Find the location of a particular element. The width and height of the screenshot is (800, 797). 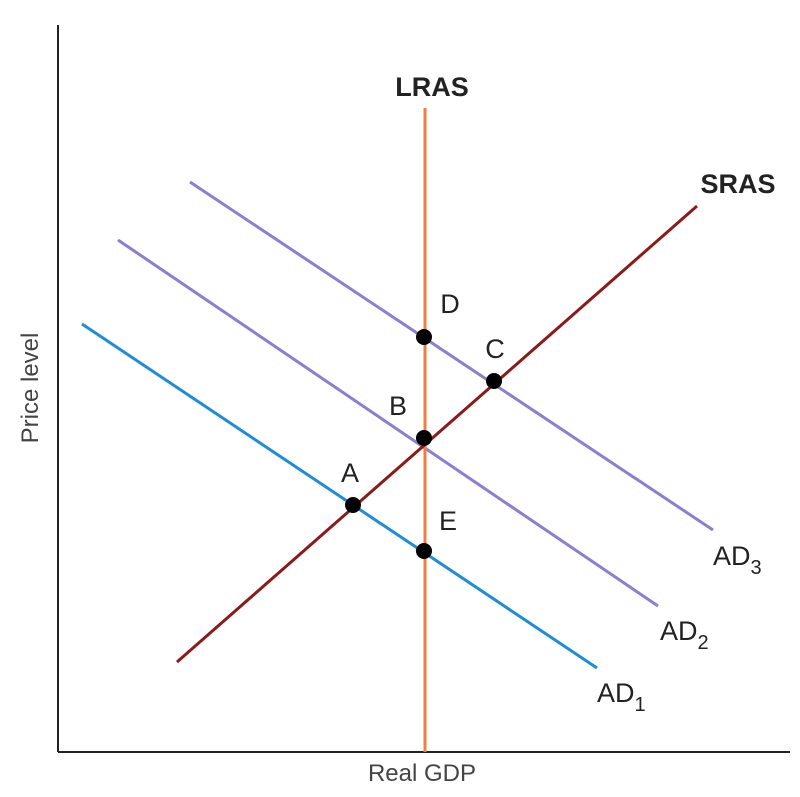

point-label: C is located at coordinates (495, 349).